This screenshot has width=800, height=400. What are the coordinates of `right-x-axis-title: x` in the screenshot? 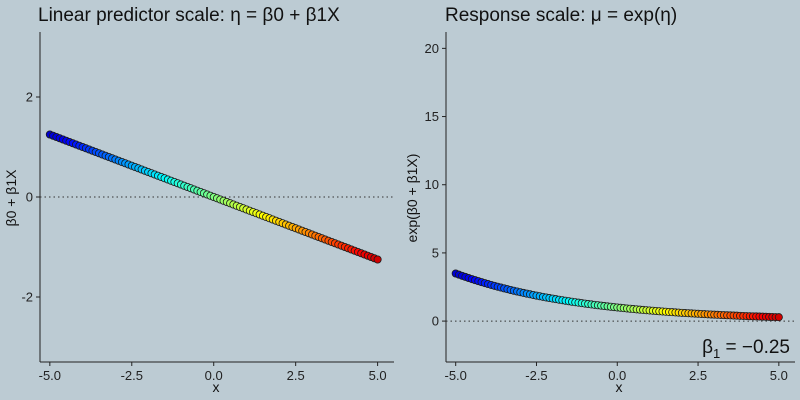 It's located at (619, 387).